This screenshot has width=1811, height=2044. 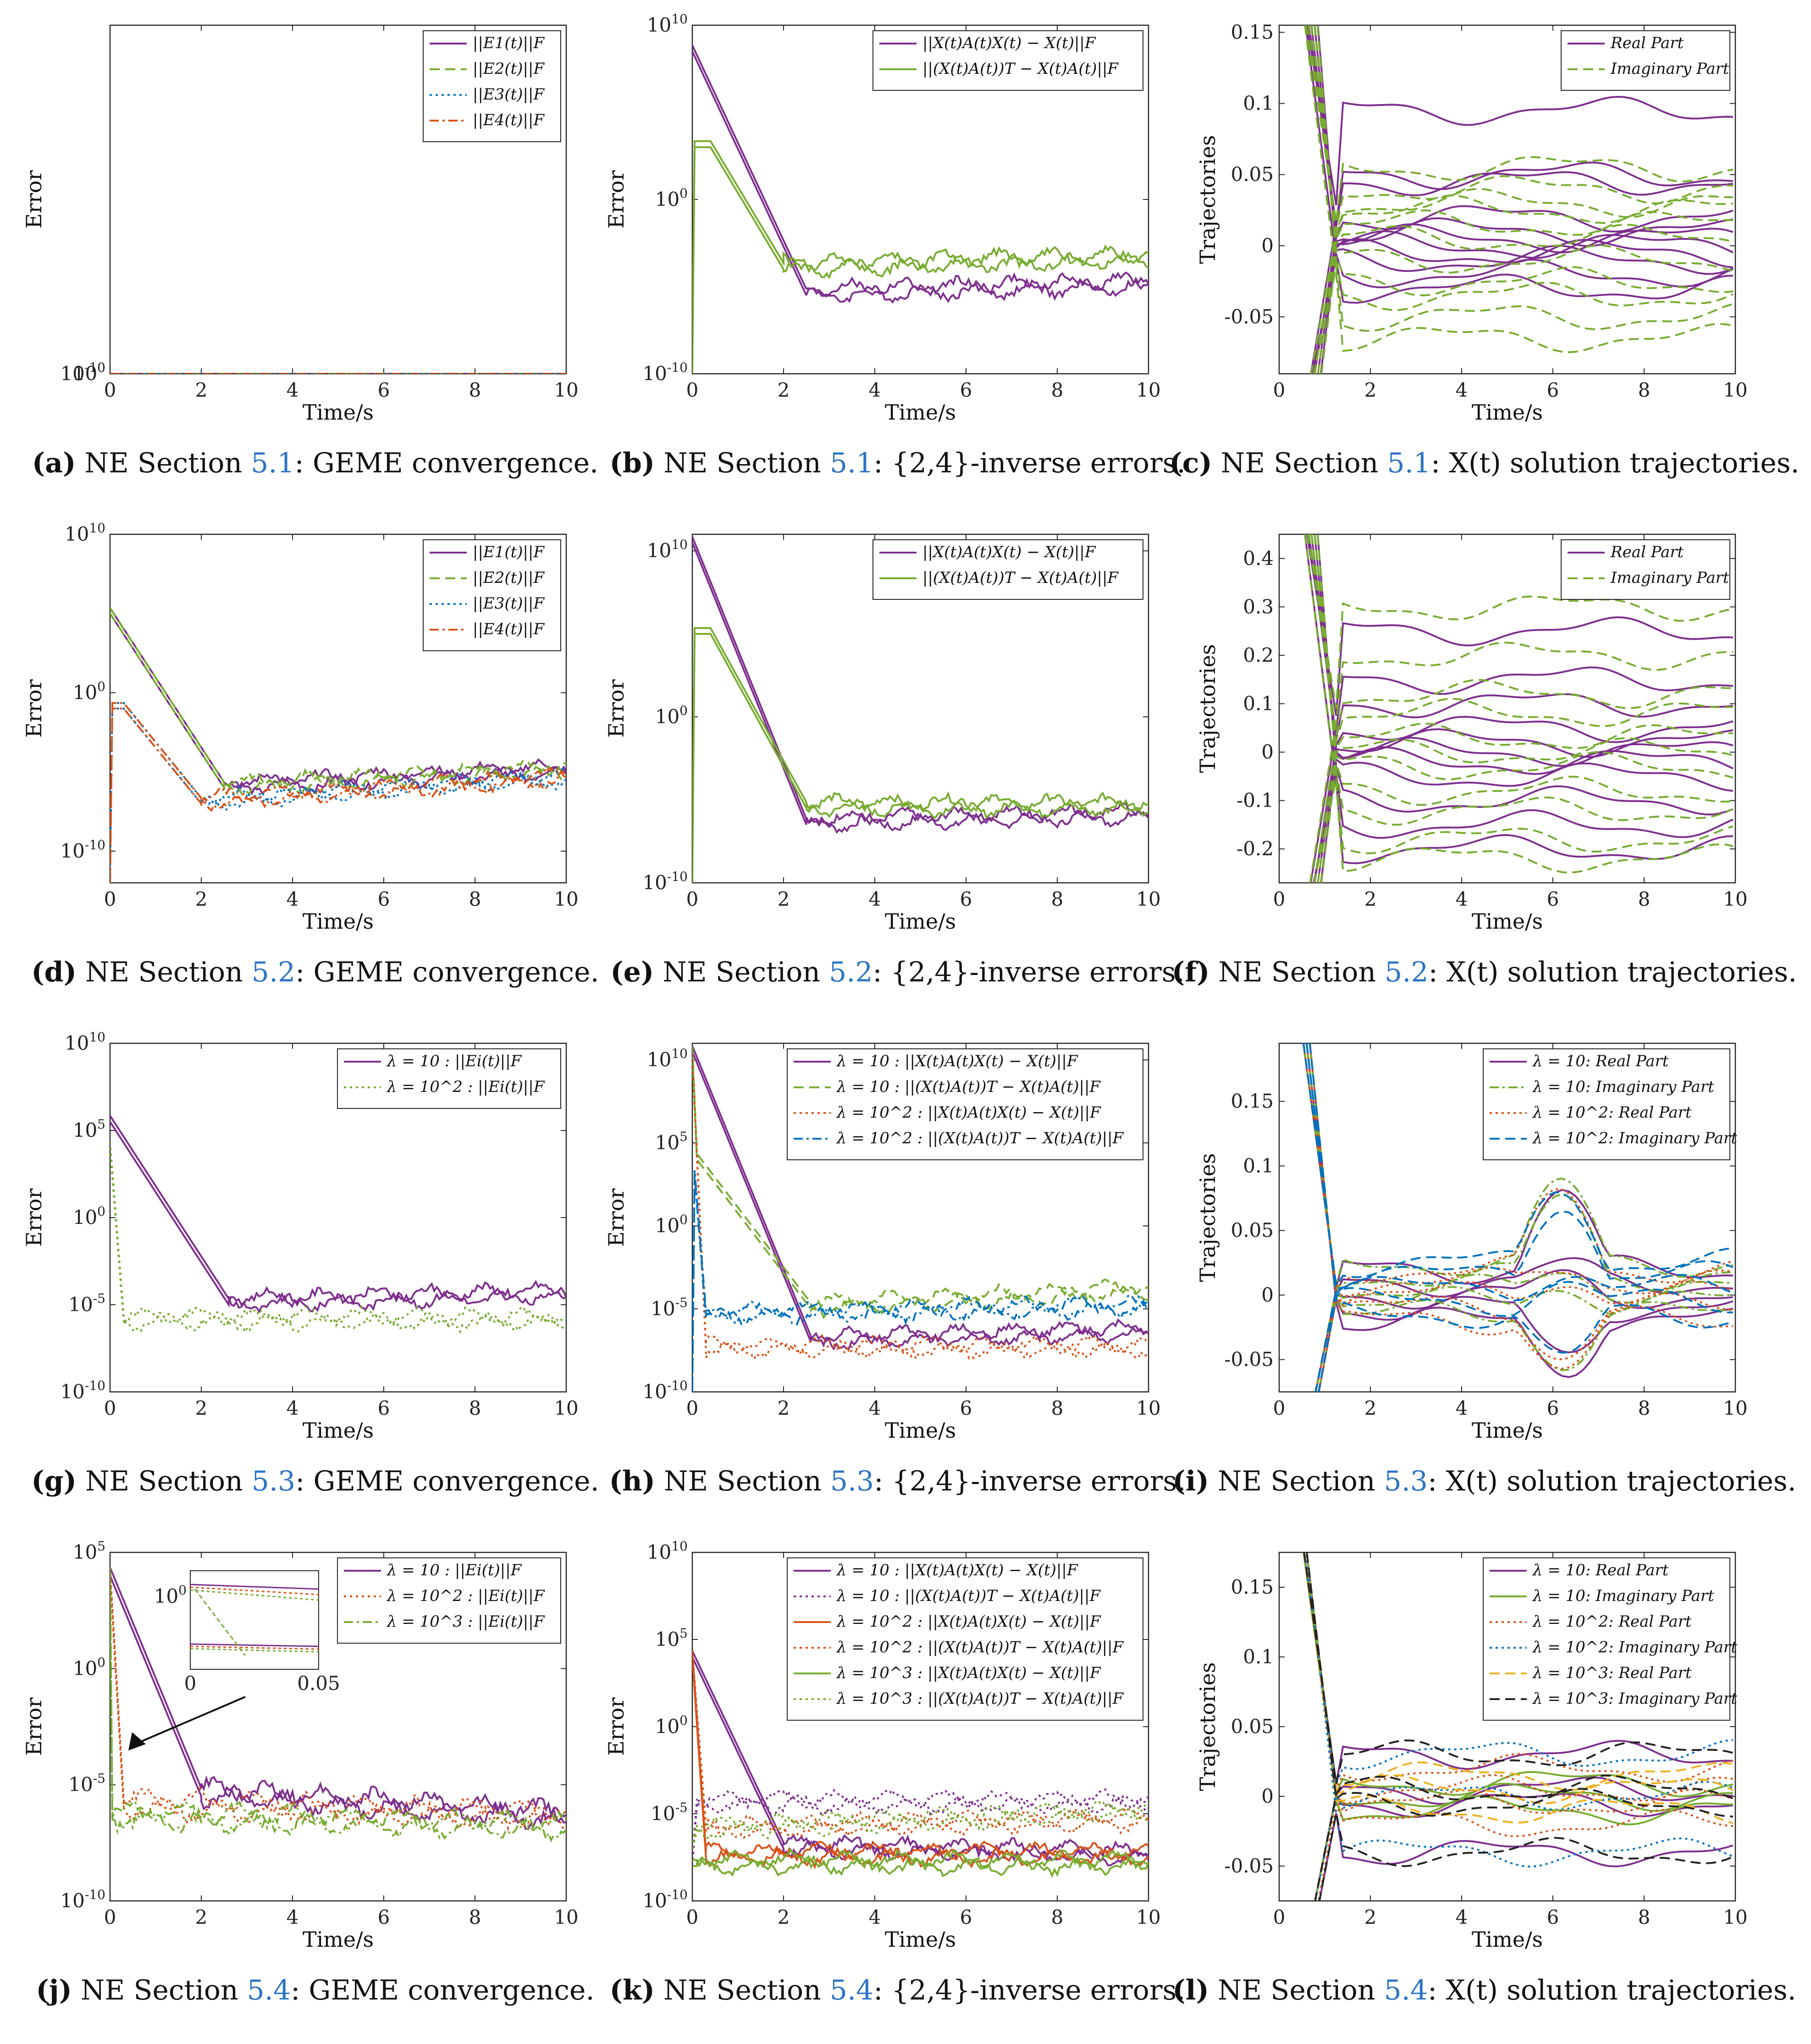 What do you see at coordinates (667, 1058) in the screenshot?
I see `y-tick-label: 10¹⁰` at bounding box center [667, 1058].